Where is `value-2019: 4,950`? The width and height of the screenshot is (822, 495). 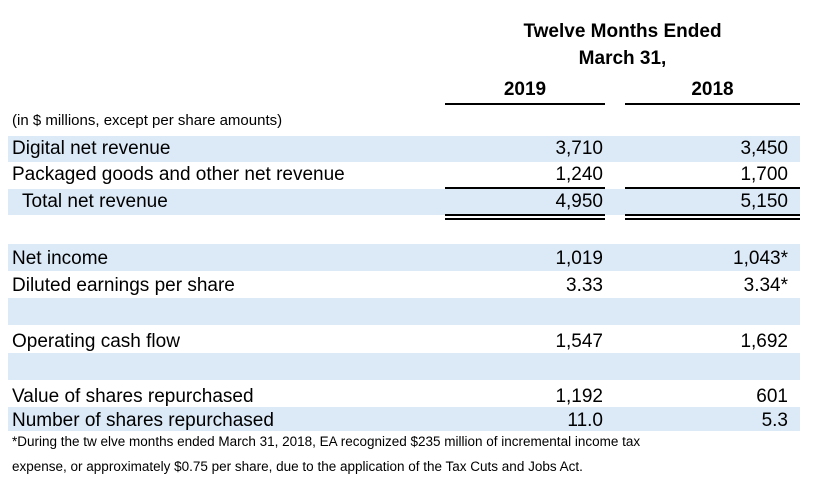 value-2019: 4,950 is located at coordinates (579, 201).